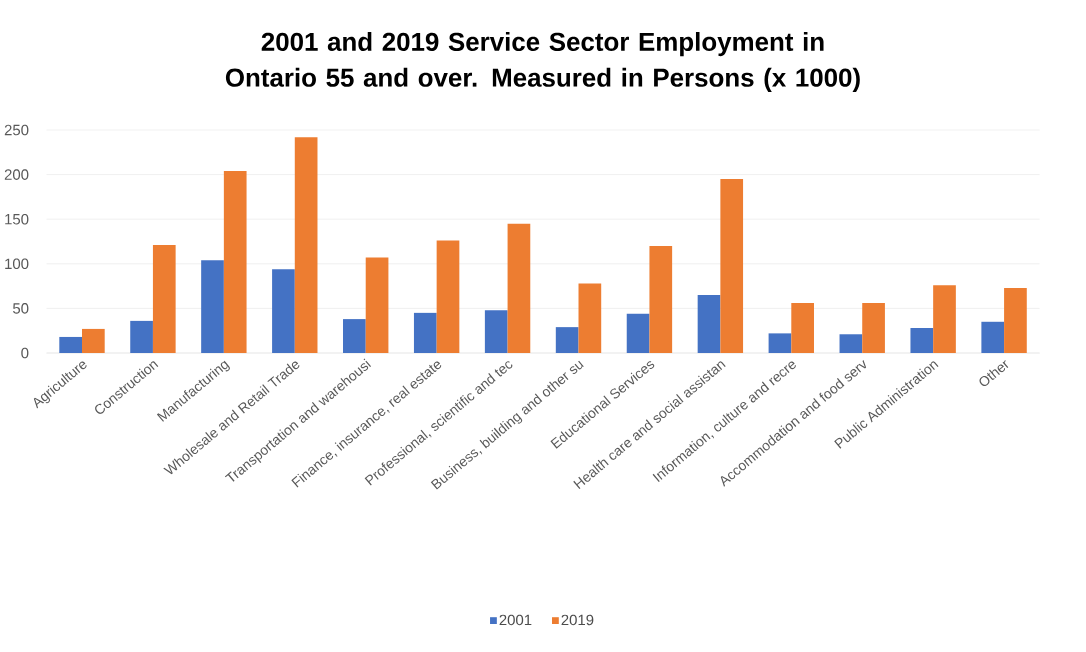  What do you see at coordinates (17, 219) in the screenshot?
I see `y-tick-label: 150` at bounding box center [17, 219].